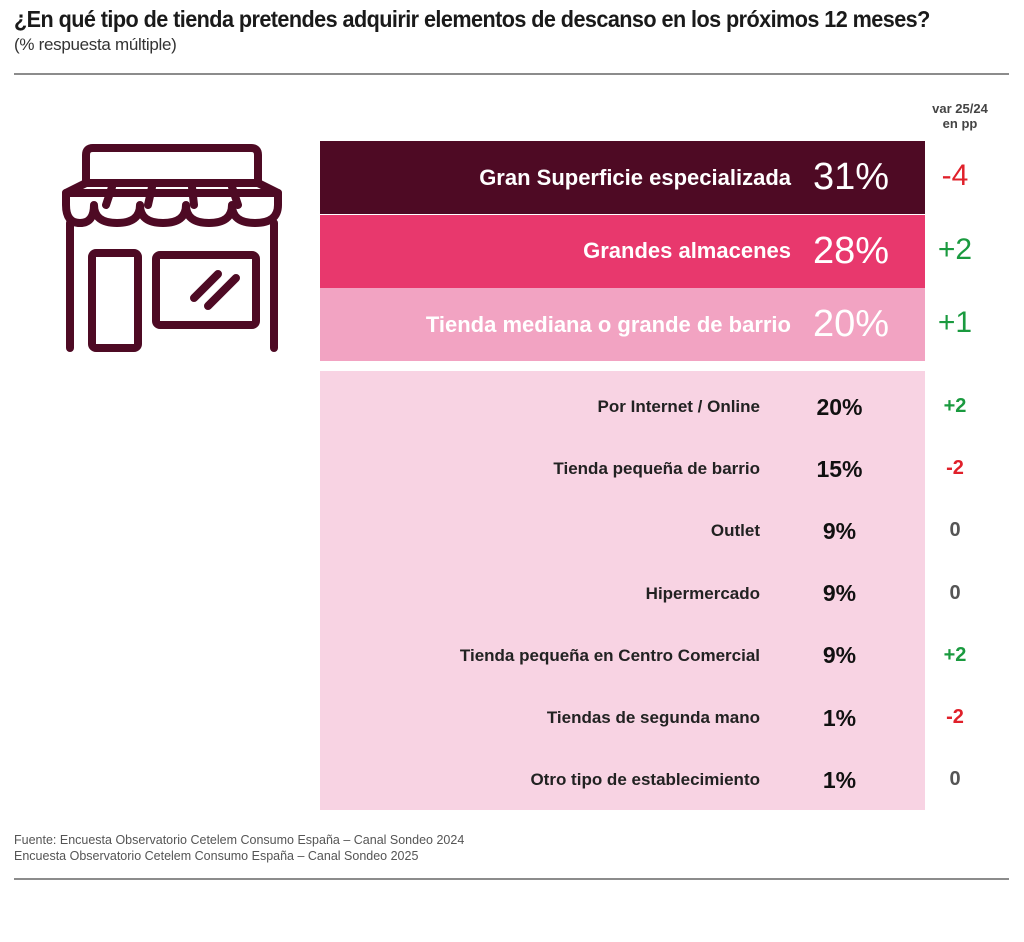 Image resolution: width=1024 pixels, height=942 pixels. I want to click on var-header-line2: en pp, so click(960, 123).